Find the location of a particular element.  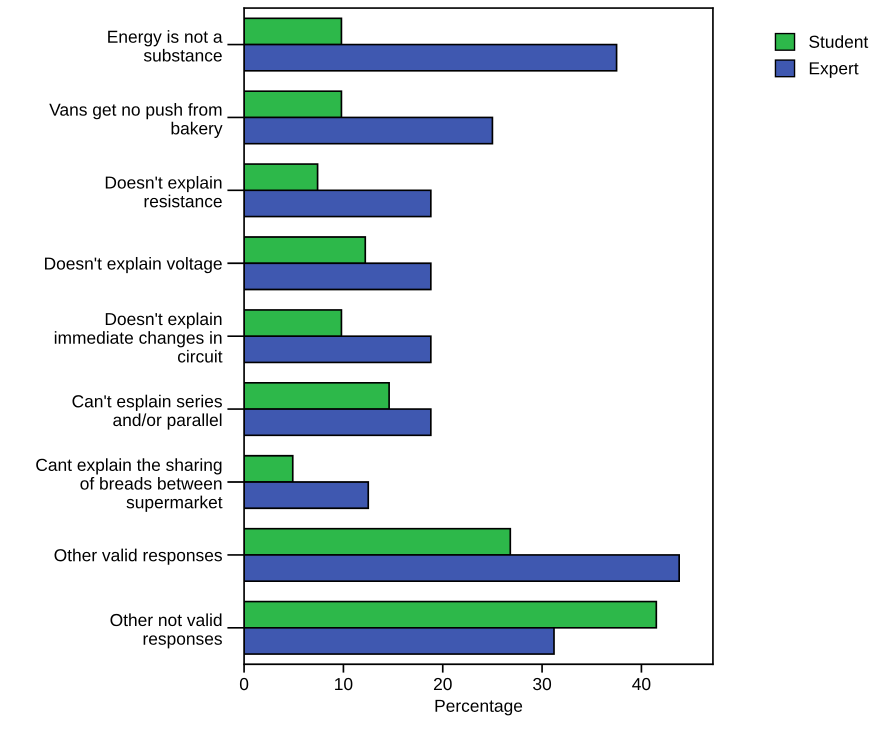

x-tick-label: 10 is located at coordinates (343, 684).